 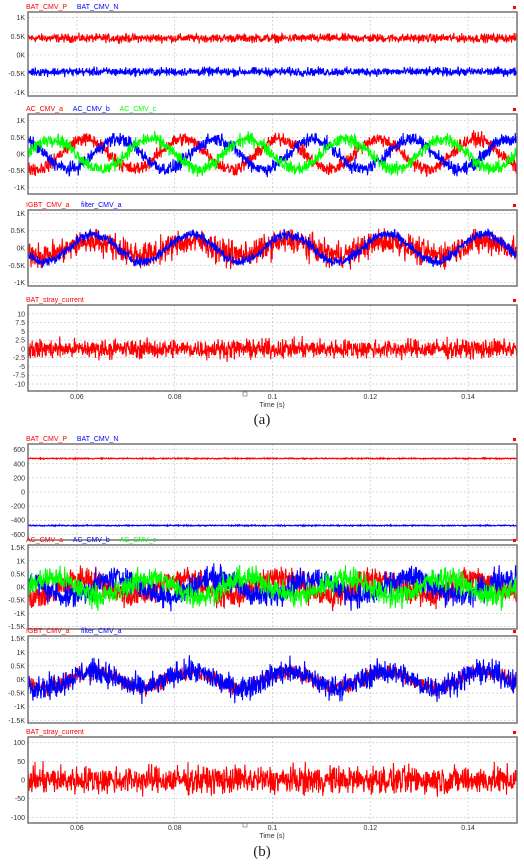 I want to click on panel-3: 1K 0.5K 0K -0.5K -1K IGBT_CMV_a filter_CMV_a, so click(x=263, y=244).